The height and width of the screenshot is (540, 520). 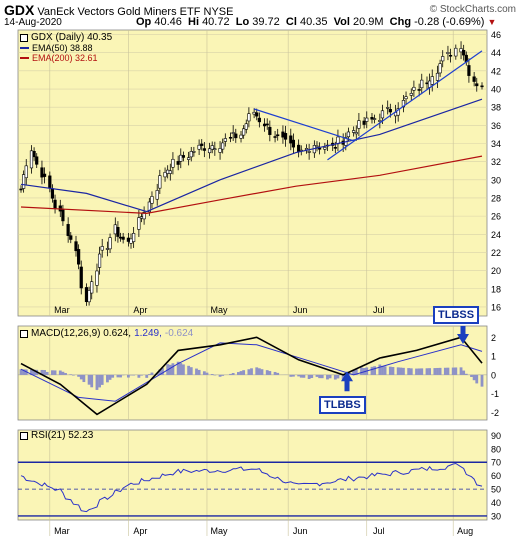 I want to click on ema200-line, so click(x=251, y=185).